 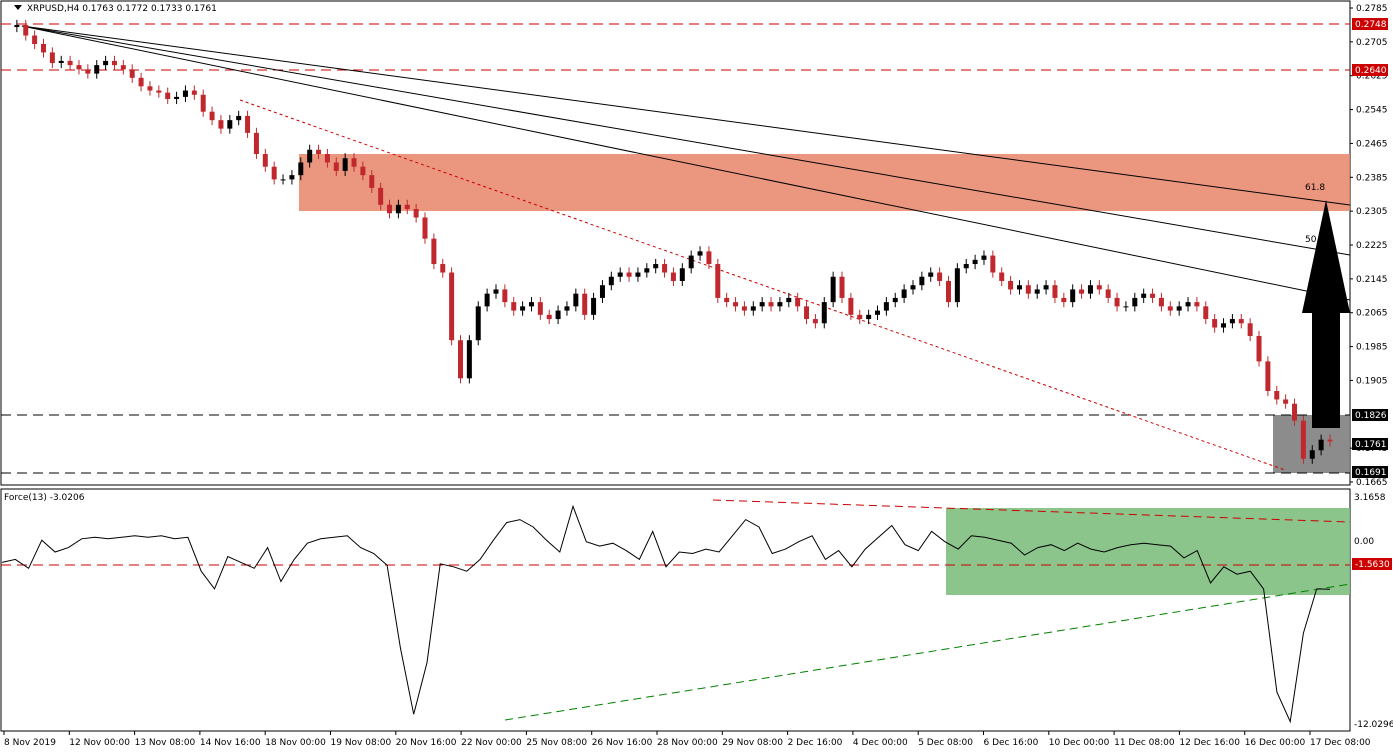 What do you see at coordinates (1372, 77) in the screenshot?
I see `price-tick-label: 0.2625` at bounding box center [1372, 77].